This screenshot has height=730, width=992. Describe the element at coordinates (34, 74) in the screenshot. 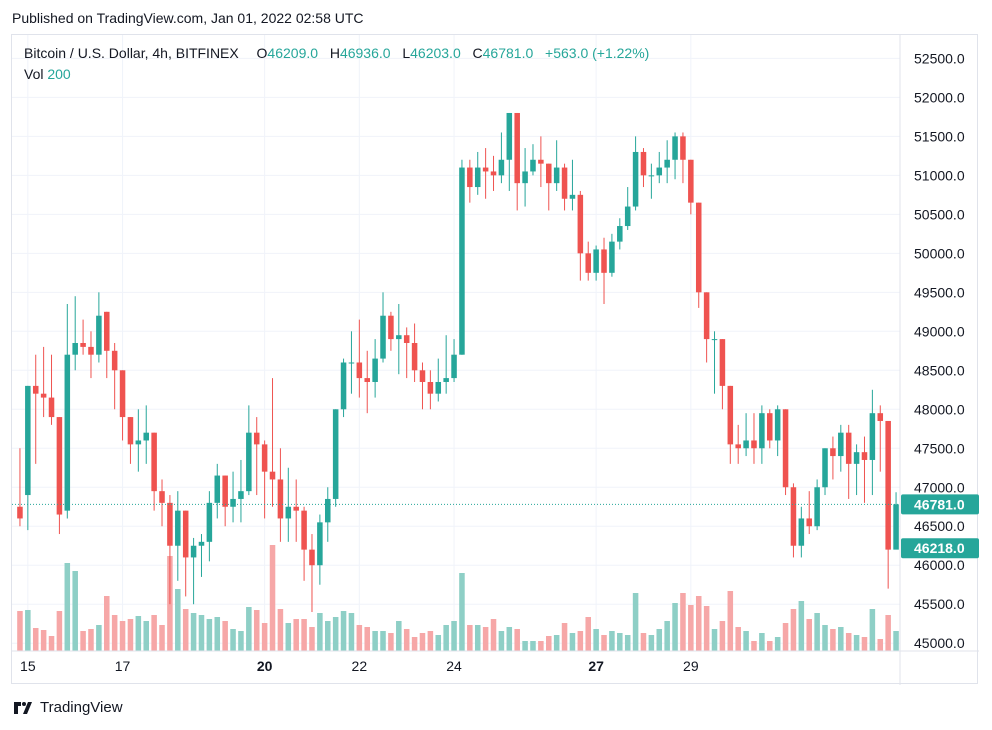

I see `volume-label: Vol` at that location.